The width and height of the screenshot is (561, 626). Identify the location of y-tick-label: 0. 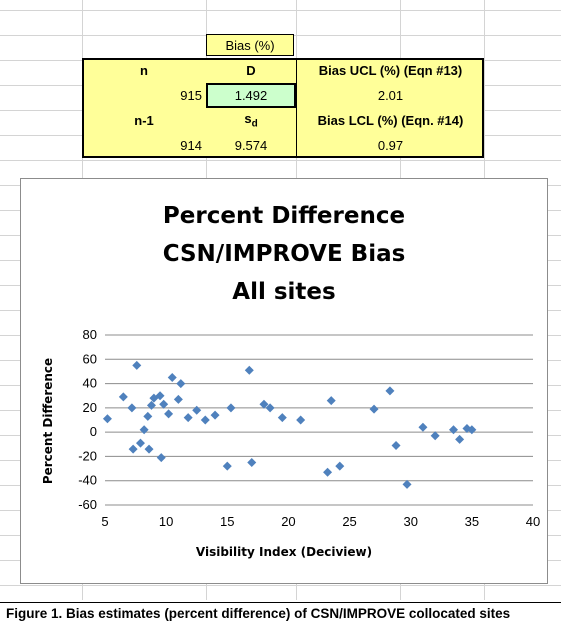
(93, 431).